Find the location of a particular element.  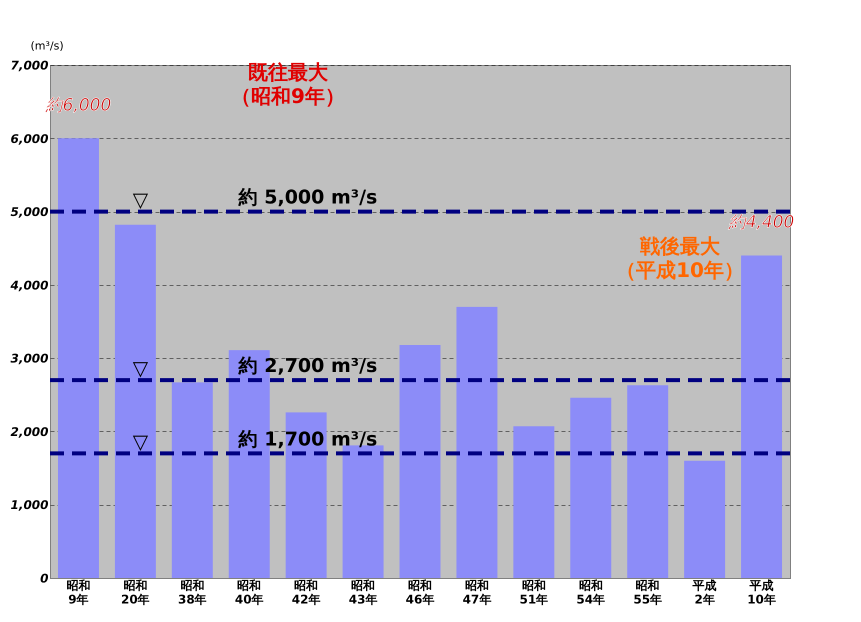

annotation: 約4,400 is located at coordinates (761, 222).